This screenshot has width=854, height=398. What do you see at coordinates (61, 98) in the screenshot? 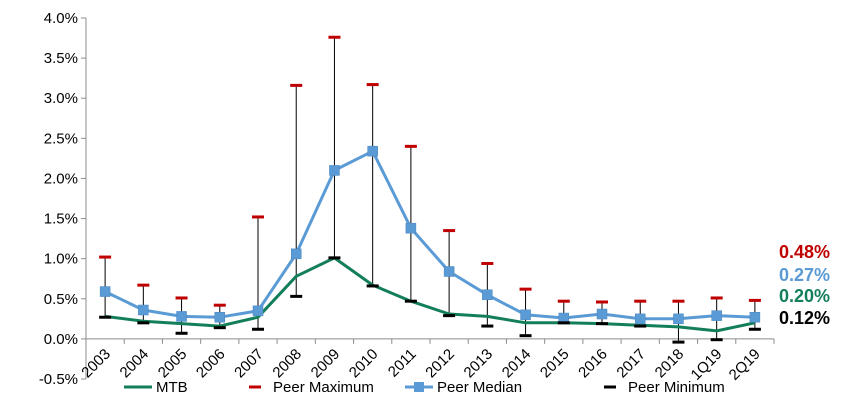
I see `y-tick-label: 3.0%` at bounding box center [61, 98].